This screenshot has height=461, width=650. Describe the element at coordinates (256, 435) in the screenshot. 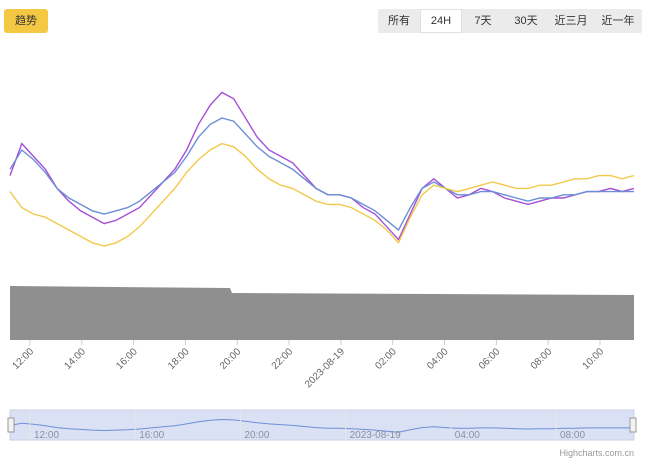

I see `navigator-tick-label: 20:00` at that location.